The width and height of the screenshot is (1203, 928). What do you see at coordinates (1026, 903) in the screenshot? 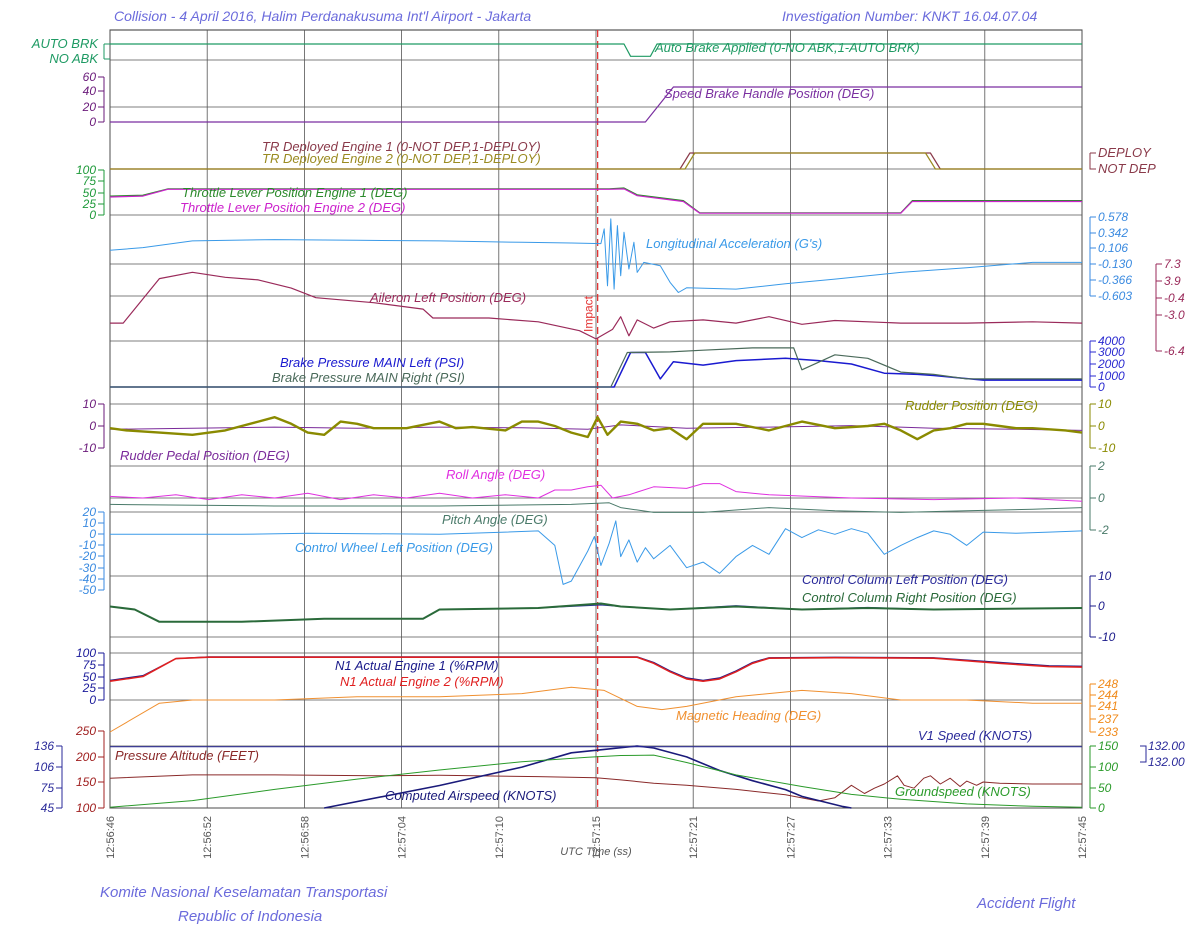
I see `flight-label: Accident Flight` at bounding box center [1026, 903].